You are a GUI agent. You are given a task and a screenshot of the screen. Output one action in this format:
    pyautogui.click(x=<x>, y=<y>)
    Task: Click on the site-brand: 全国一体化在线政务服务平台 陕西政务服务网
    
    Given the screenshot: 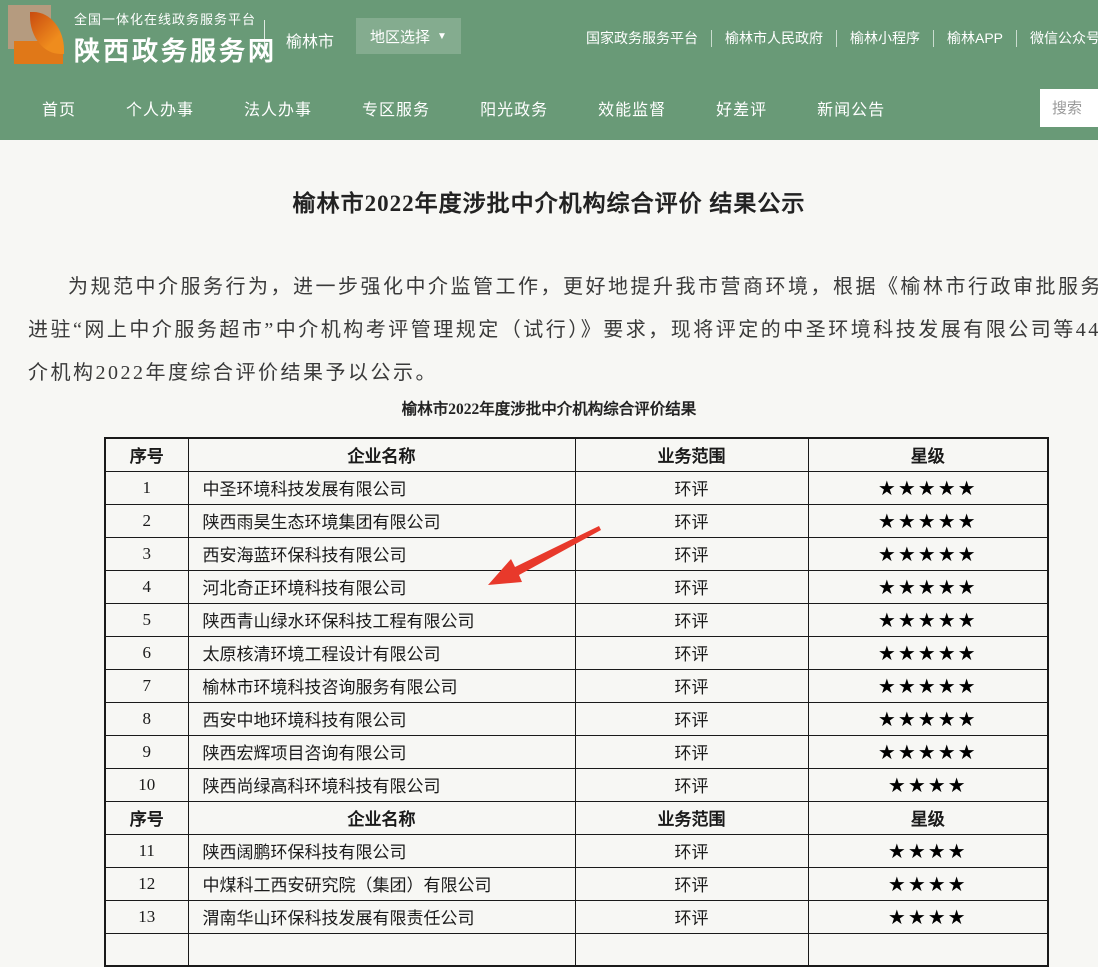 What is the action you would take?
    pyautogui.click(x=175, y=38)
    